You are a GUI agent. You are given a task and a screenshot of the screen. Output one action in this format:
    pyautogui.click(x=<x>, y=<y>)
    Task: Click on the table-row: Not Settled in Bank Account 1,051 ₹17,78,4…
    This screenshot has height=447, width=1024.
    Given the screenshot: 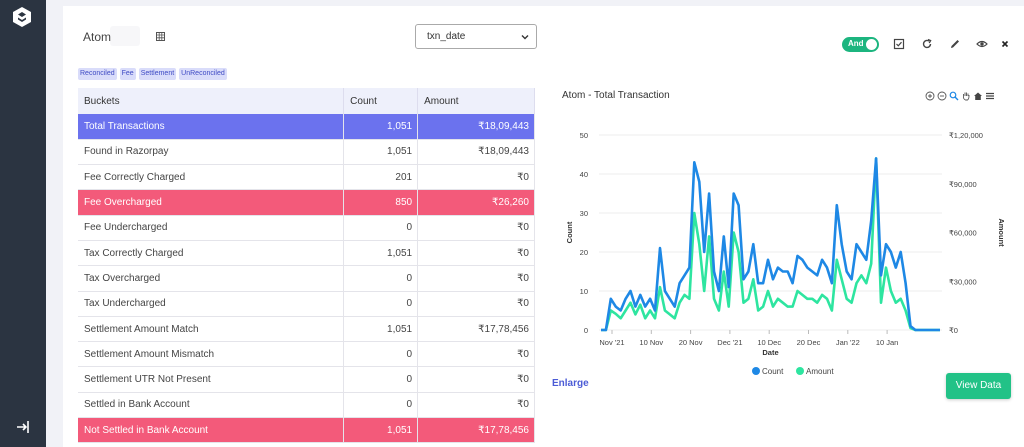 What is the action you would take?
    pyautogui.click(x=306, y=430)
    